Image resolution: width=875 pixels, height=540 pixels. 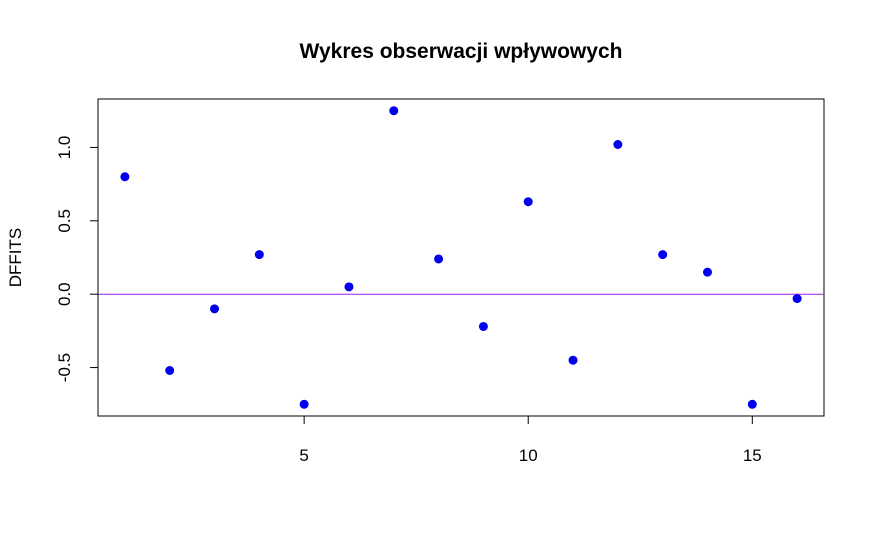 What do you see at coordinates (303, 455) in the screenshot?
I see `x-tick-label: 5` at bounding box center [303, 455].